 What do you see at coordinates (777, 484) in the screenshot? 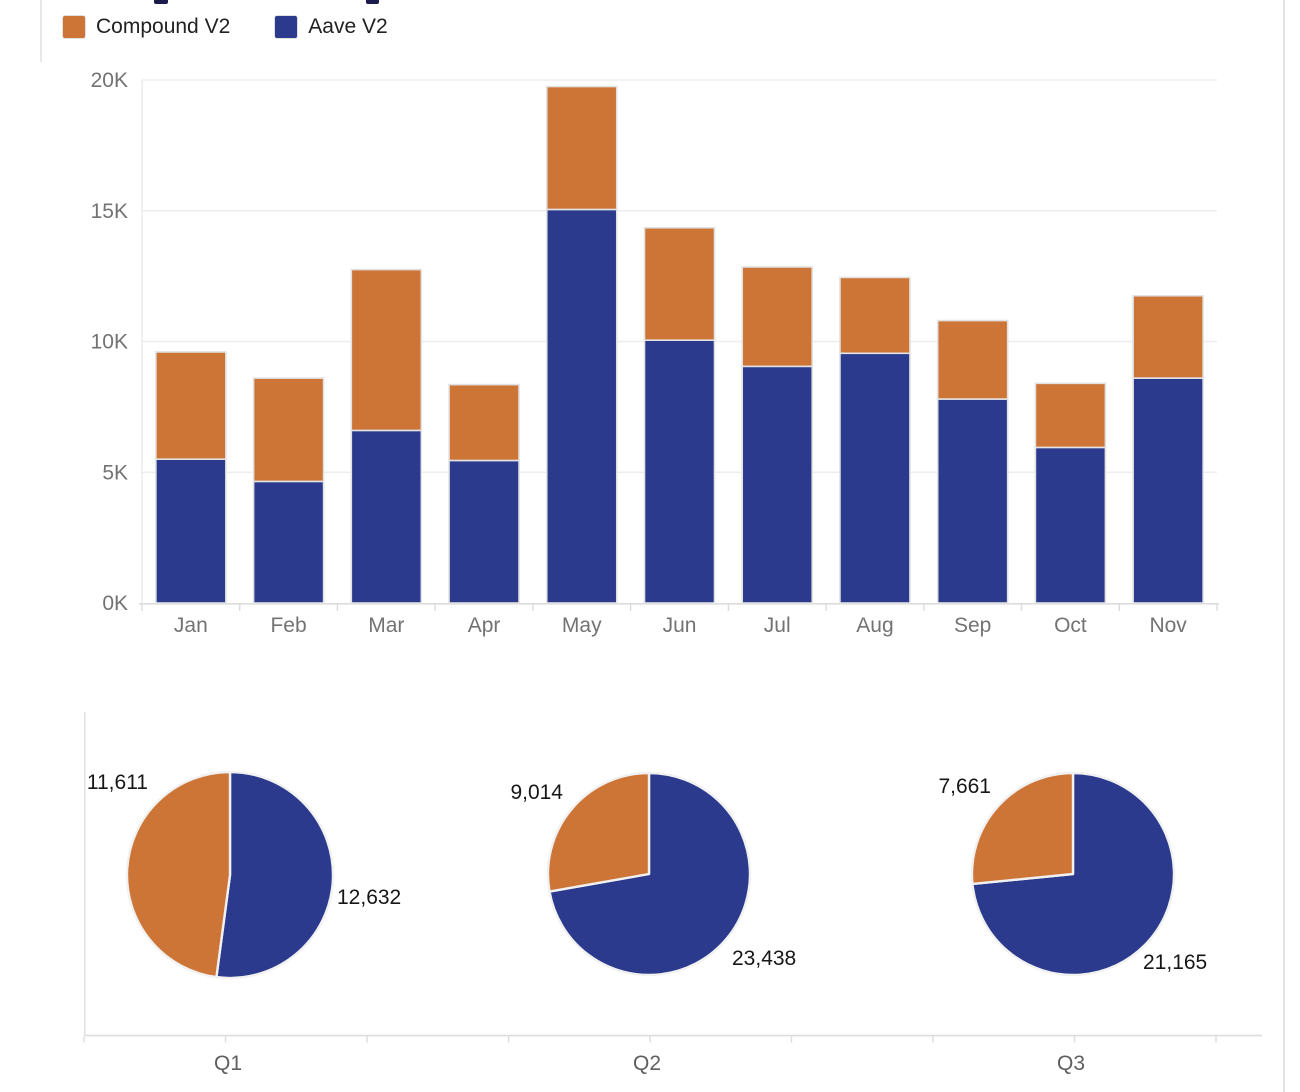
I see `bar-segment-jul-aave-v2` at bounding box center [777, 484].